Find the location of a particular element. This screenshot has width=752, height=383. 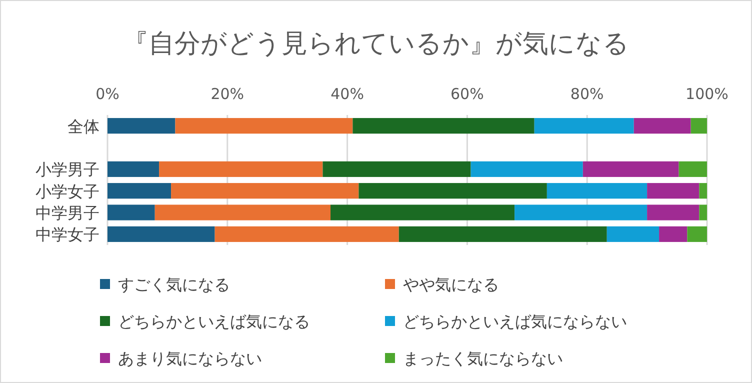

title: 『自分がどう見られているか』が気になる is located at coordinates (376, 44).